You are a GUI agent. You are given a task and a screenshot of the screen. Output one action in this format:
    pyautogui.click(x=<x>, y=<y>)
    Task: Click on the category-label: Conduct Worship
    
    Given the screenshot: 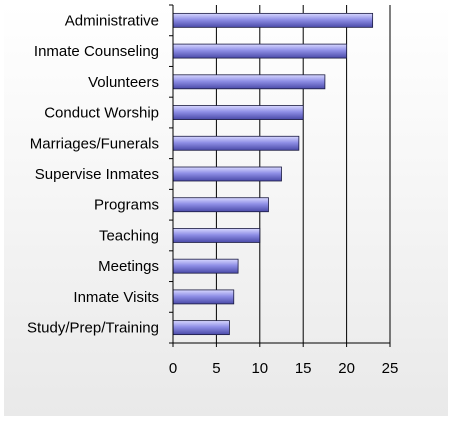 What is the action you would take?
    pyautogui.click(x=101, y=113)
    